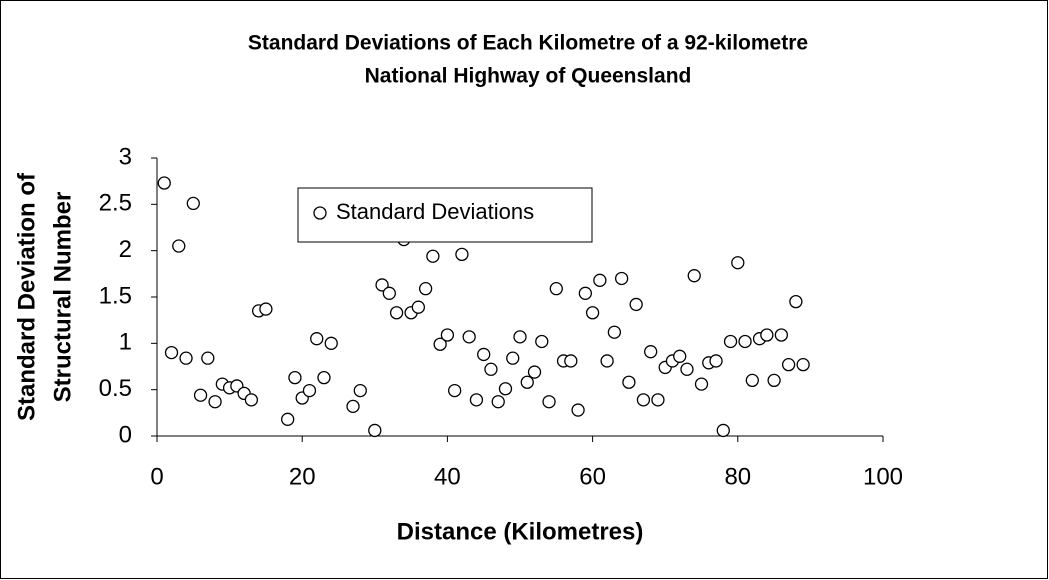 The image size is (1049, 580). What do you see at coordinates (883, 476) in the screenshot?
I see `x-tick-label: 100` at bounding box center [883, 476].